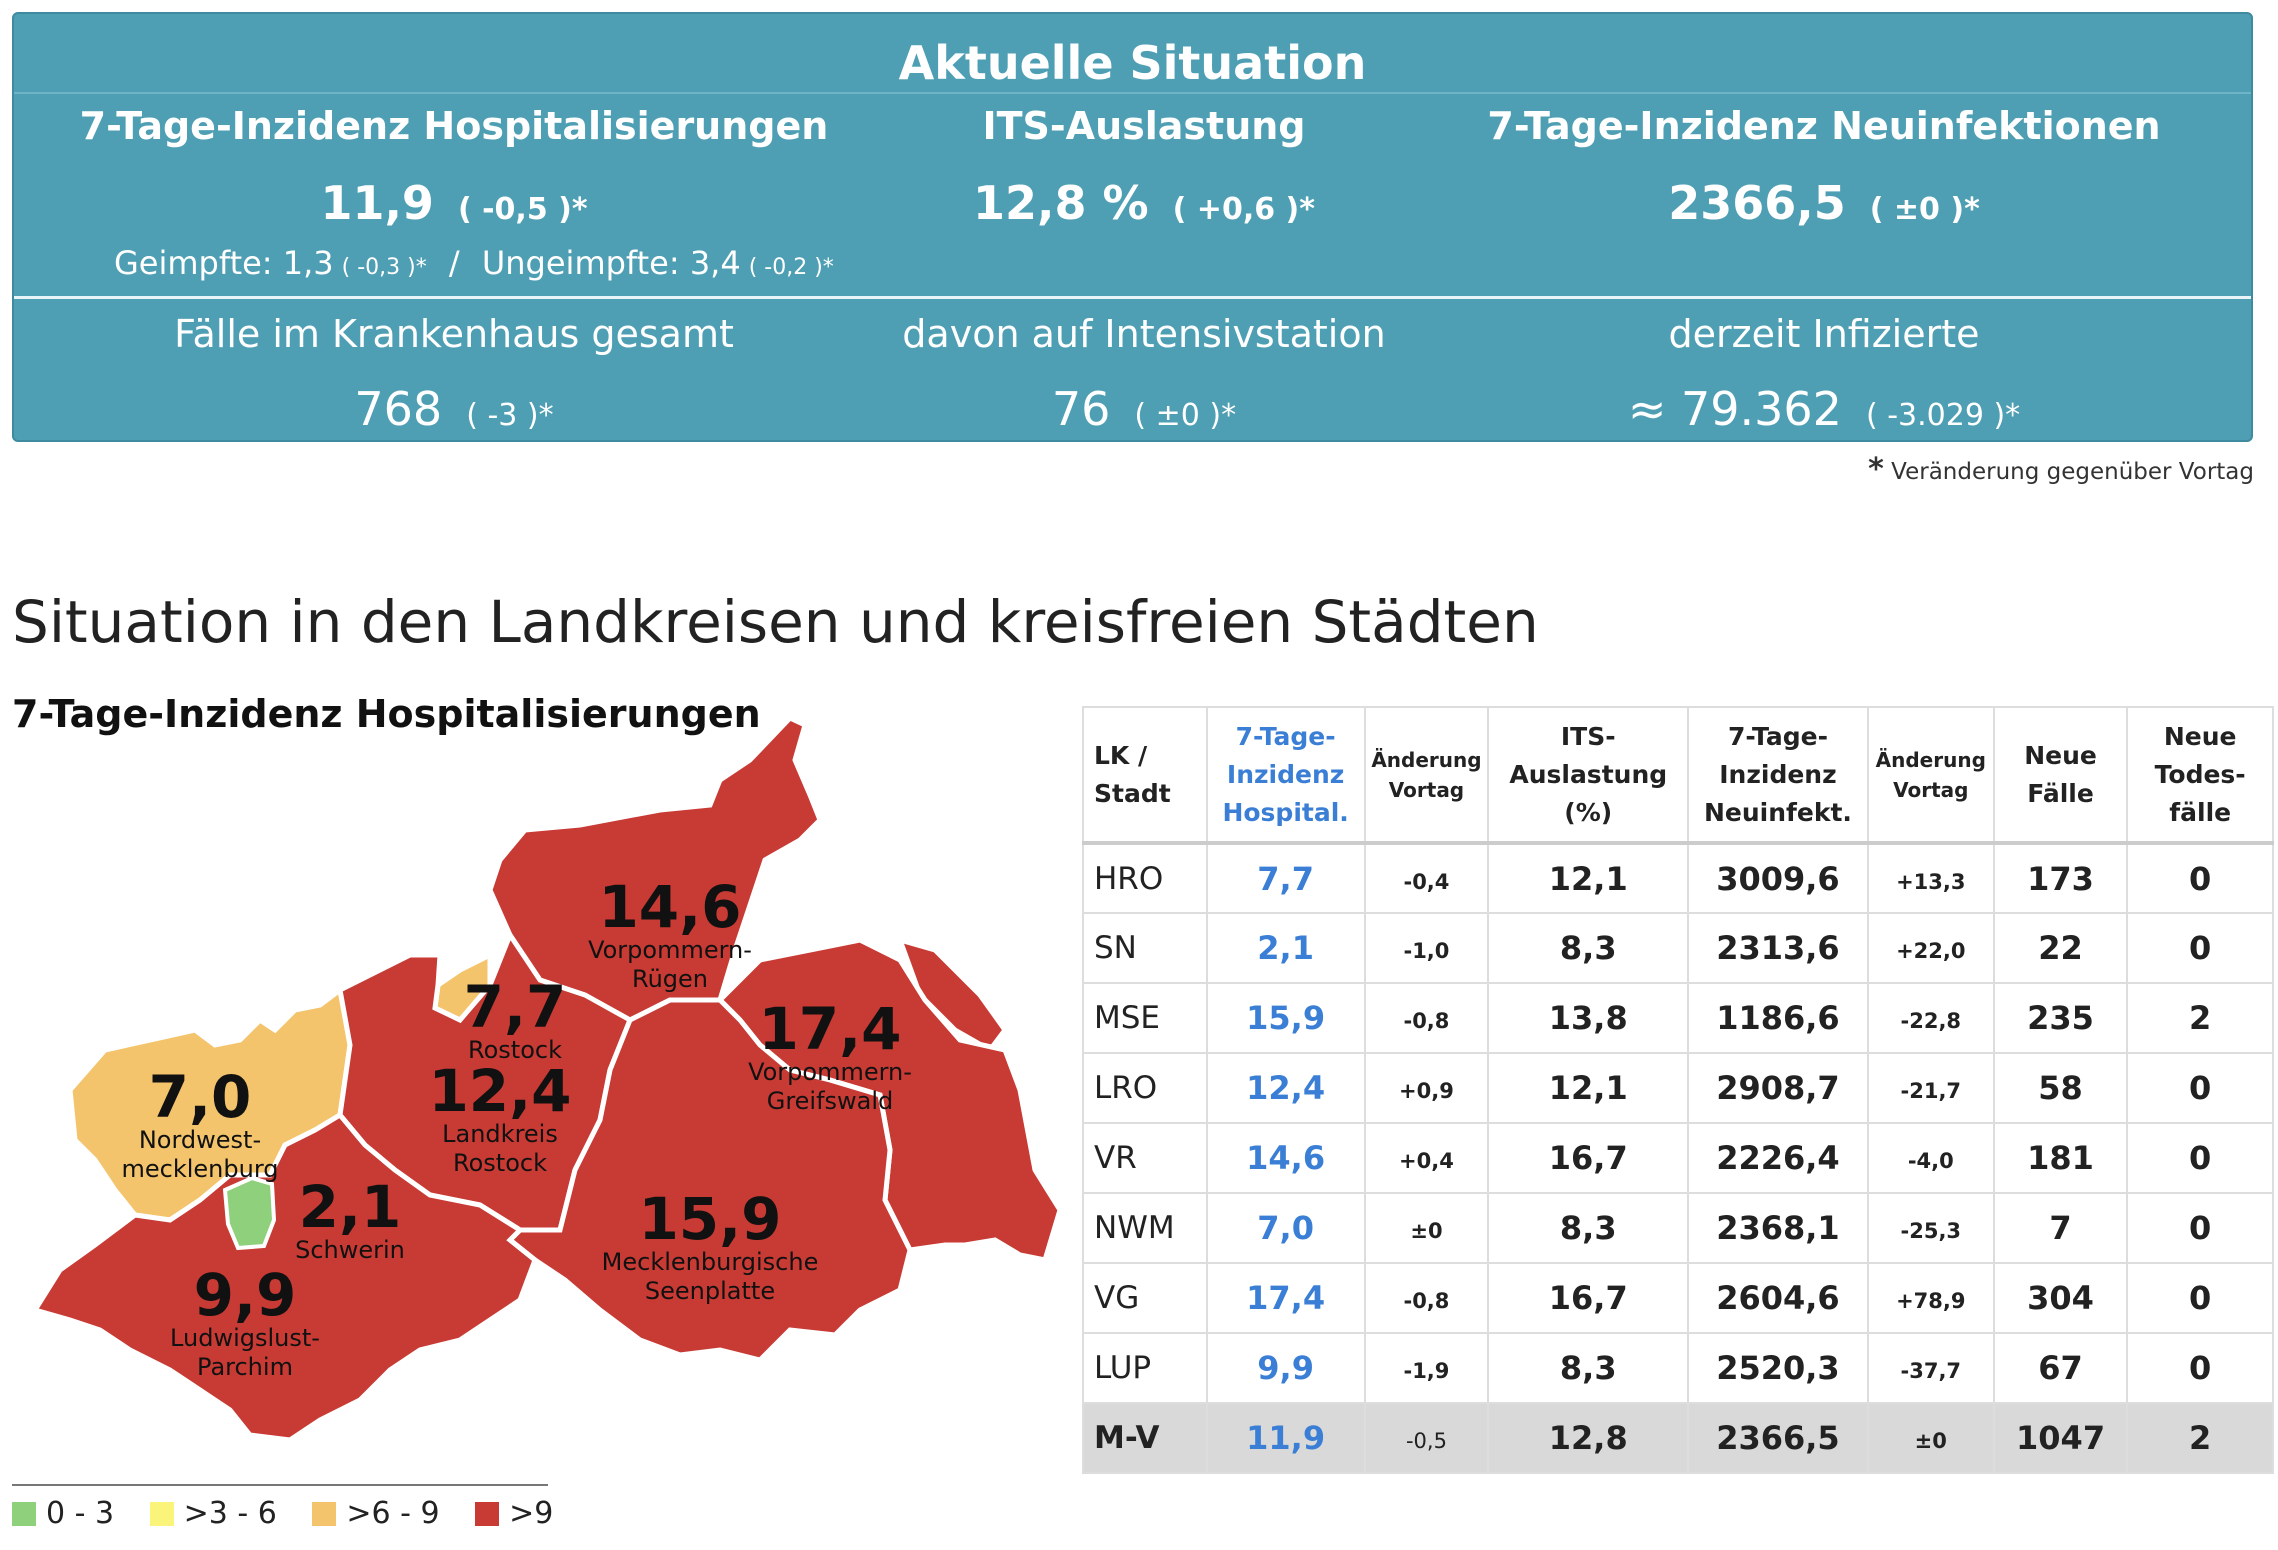 The image size is (2278, 1550). I want to click on cell-hosp-chg: +0,9, so click(1426, 1088).